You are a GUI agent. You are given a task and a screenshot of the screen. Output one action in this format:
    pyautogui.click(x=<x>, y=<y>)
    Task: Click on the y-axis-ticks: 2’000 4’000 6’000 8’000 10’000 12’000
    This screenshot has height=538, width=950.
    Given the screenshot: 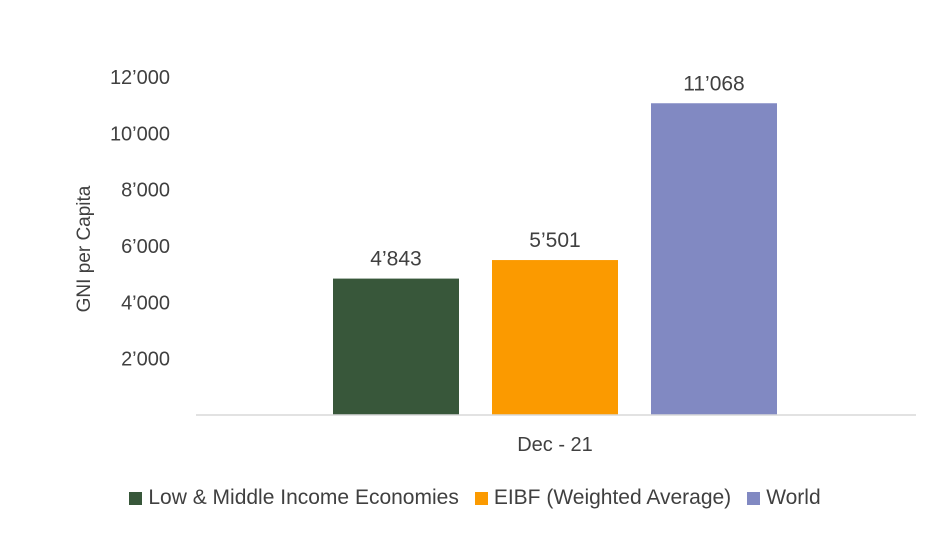 What is the action you would take?
    pyautogui.click(x=140, y=219)
    